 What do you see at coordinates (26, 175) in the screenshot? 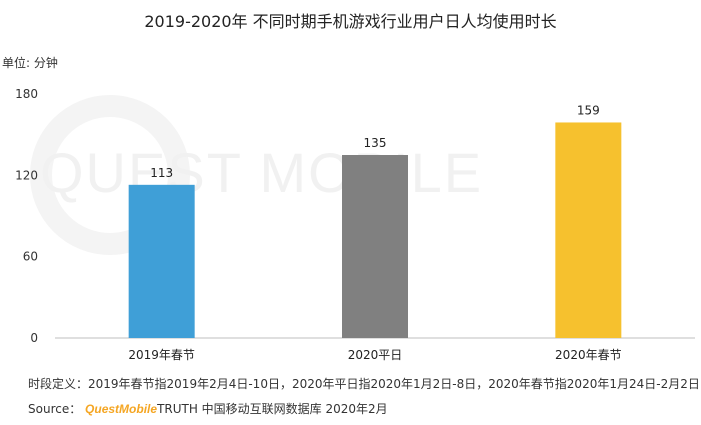
I see `y-tick-label: 120` at bounding box center [26, 175].